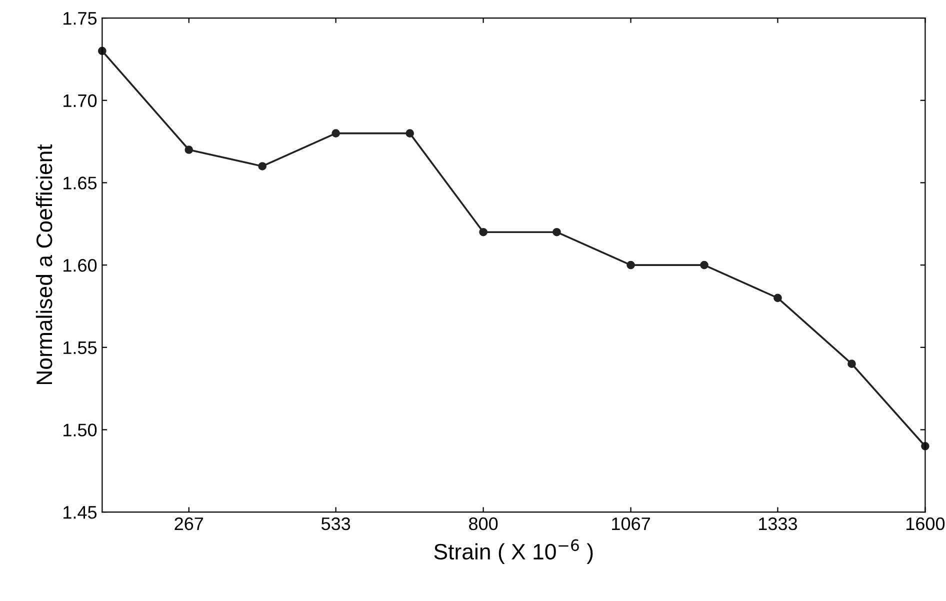 This screenshot has height=601, width=946. What do you see at coordinates (631, 523) in the screenshot?
I see `x-tick-label: 1067` at bounding box center [631, 523].